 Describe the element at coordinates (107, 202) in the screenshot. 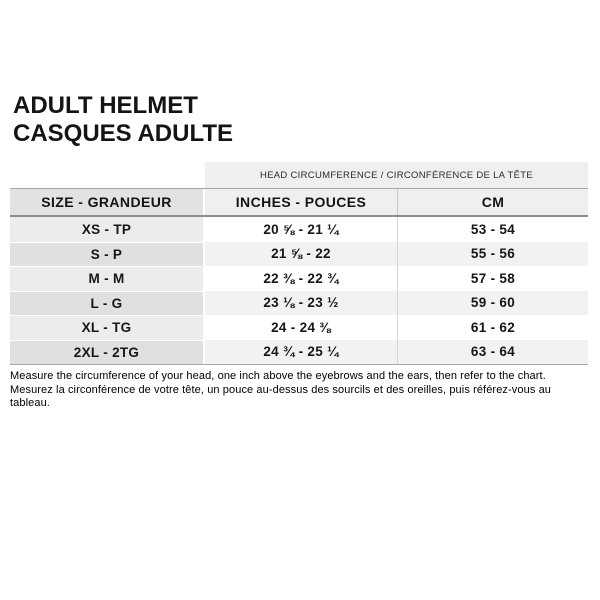

I see `column-header-size: SIZE - GRANDEUR` at that location.